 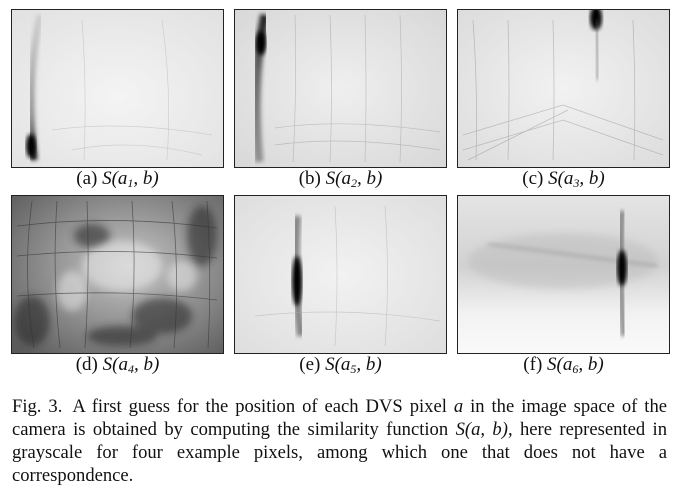 I want to click on panel-label-d: (d) S(a4, b), so click(x=117, y=365).